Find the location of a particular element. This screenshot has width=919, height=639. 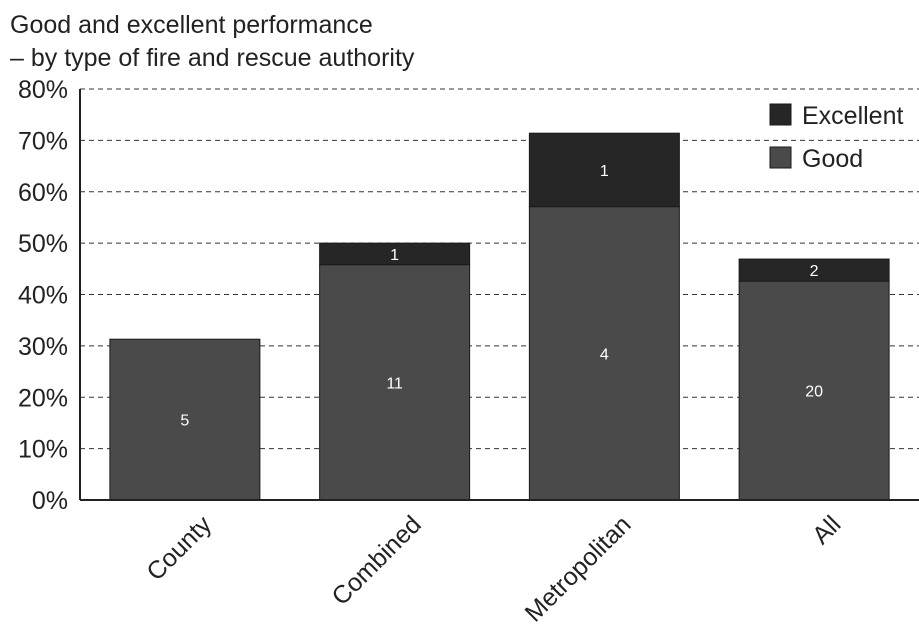

y-tick-label: 70% is located at coordinates (43, 141).